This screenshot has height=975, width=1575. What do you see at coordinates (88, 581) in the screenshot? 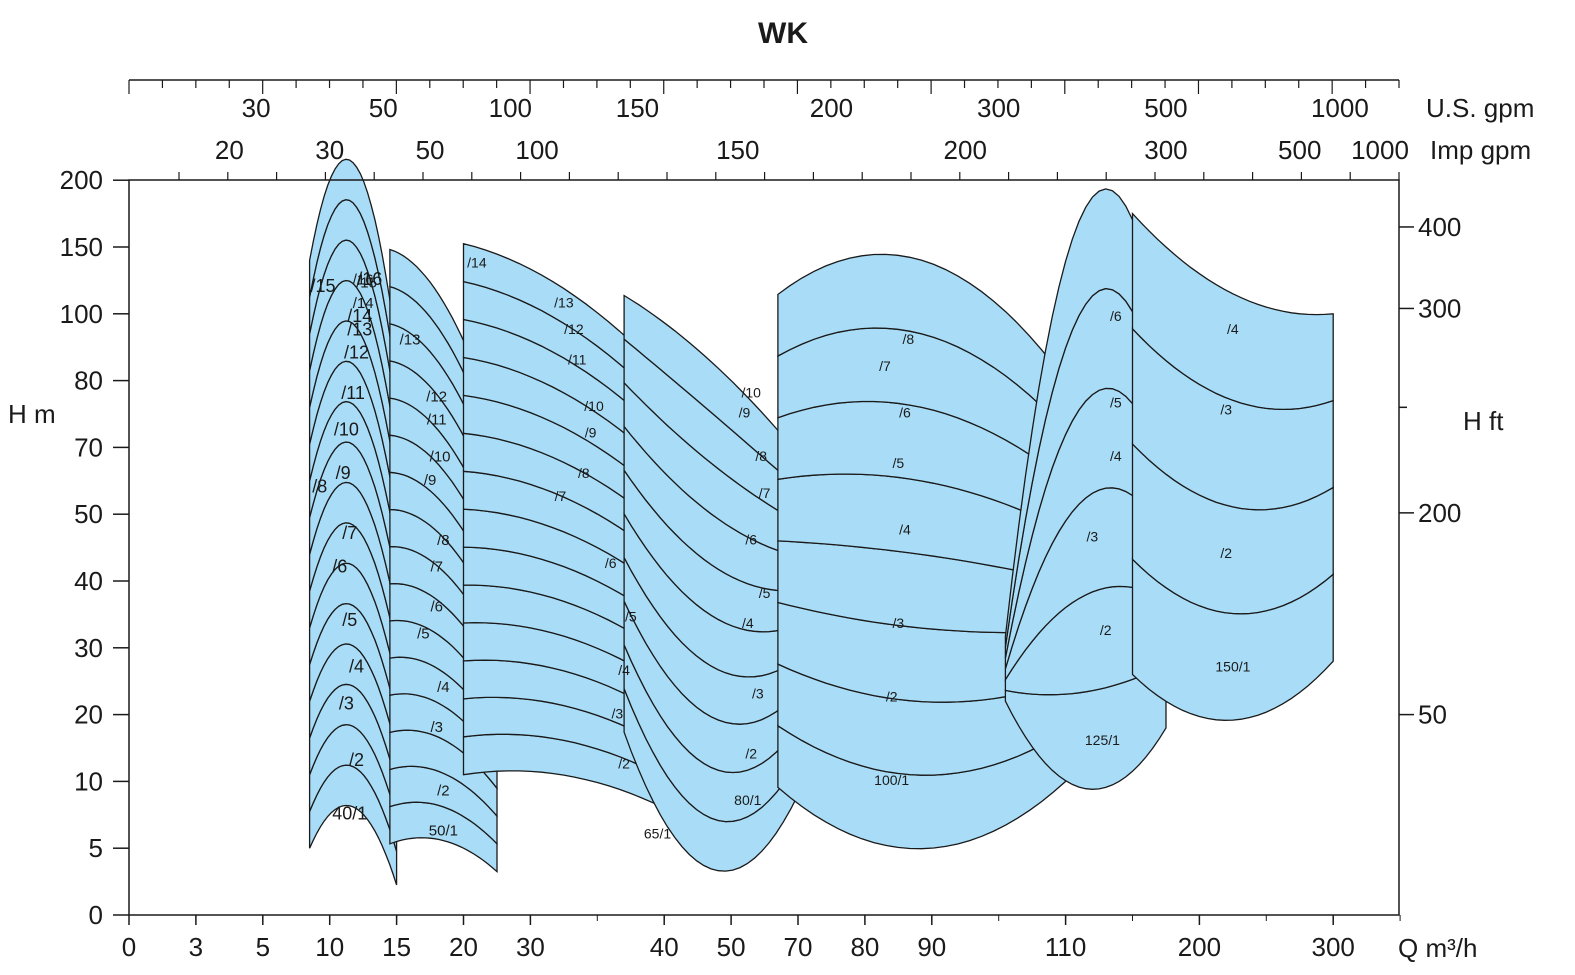
I see `y-tick-label: 40` at bounding box center [88, 581].